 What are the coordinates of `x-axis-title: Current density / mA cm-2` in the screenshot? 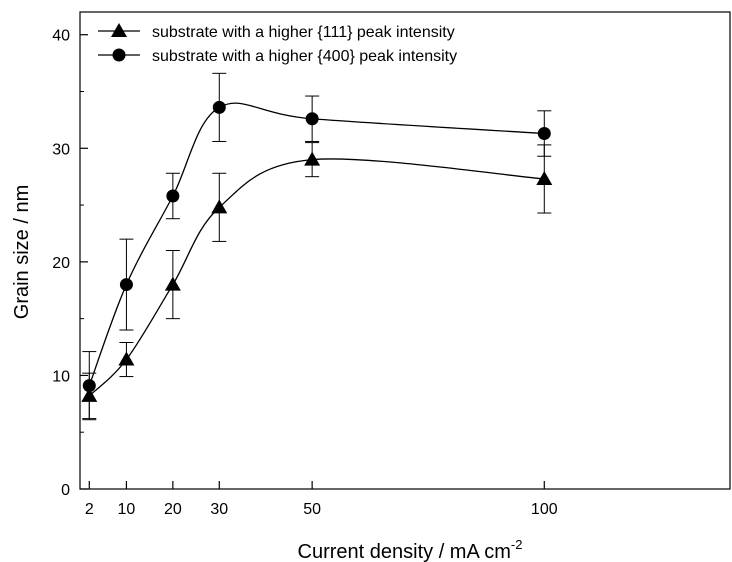 It's located at (410, 549).